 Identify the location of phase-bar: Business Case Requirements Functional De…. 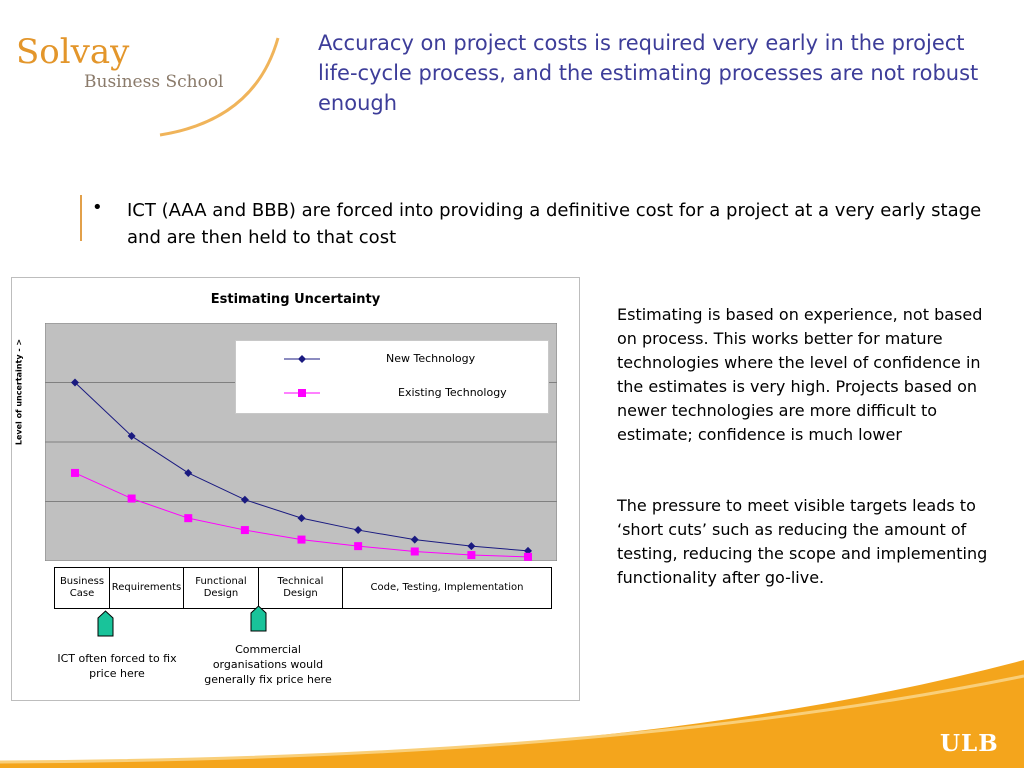
(303, 588).